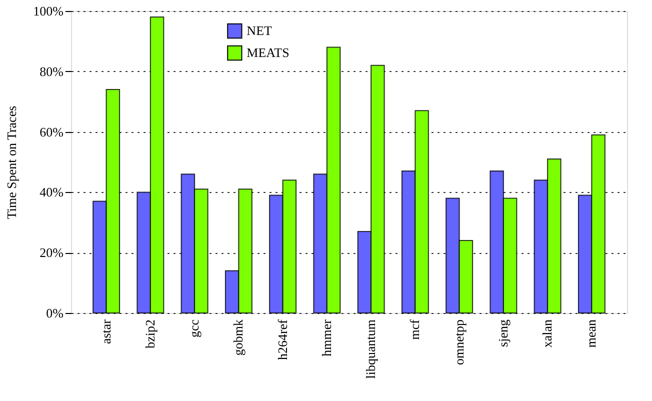  Describe the element at coordinates (106, 331) in the screenshot. I see `x-tick-label: astar` at that location.